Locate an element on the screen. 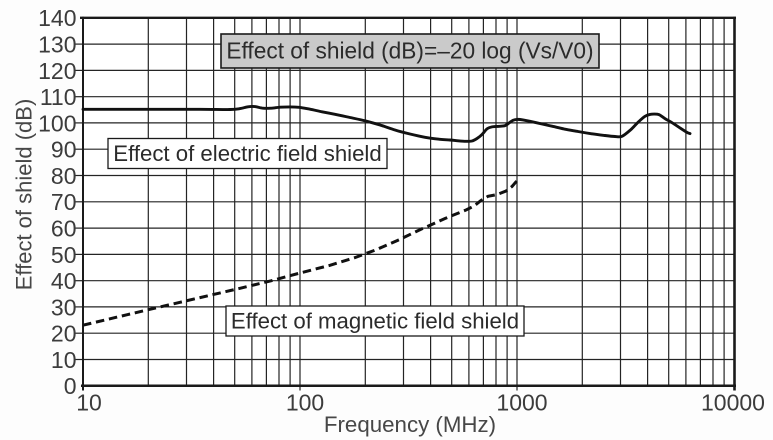 This screenshot has width=773, height=440. svg-text: 20 is located at coordinates (64, 334).